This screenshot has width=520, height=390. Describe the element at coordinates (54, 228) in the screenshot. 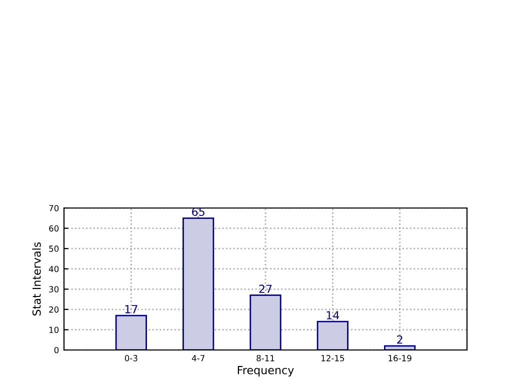

I see `y-tick-label: 60` at that location.